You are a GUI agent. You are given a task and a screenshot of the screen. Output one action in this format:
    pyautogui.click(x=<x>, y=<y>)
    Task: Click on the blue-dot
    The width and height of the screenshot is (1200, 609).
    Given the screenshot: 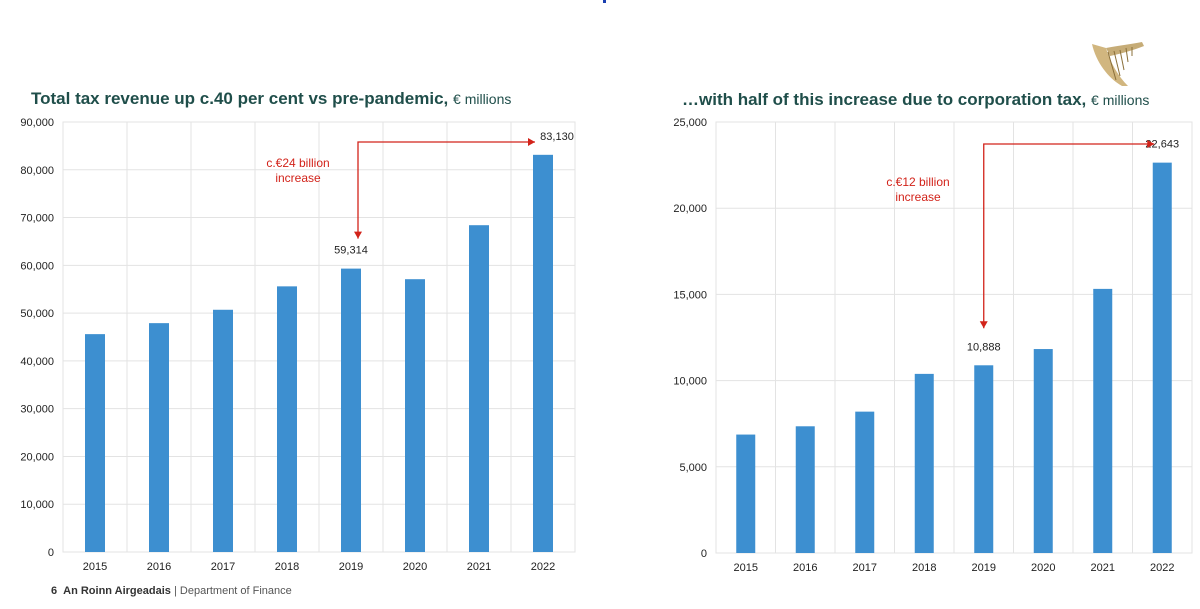 What is the action you would take?
    pyautogui.click(x=604, y=1)
    